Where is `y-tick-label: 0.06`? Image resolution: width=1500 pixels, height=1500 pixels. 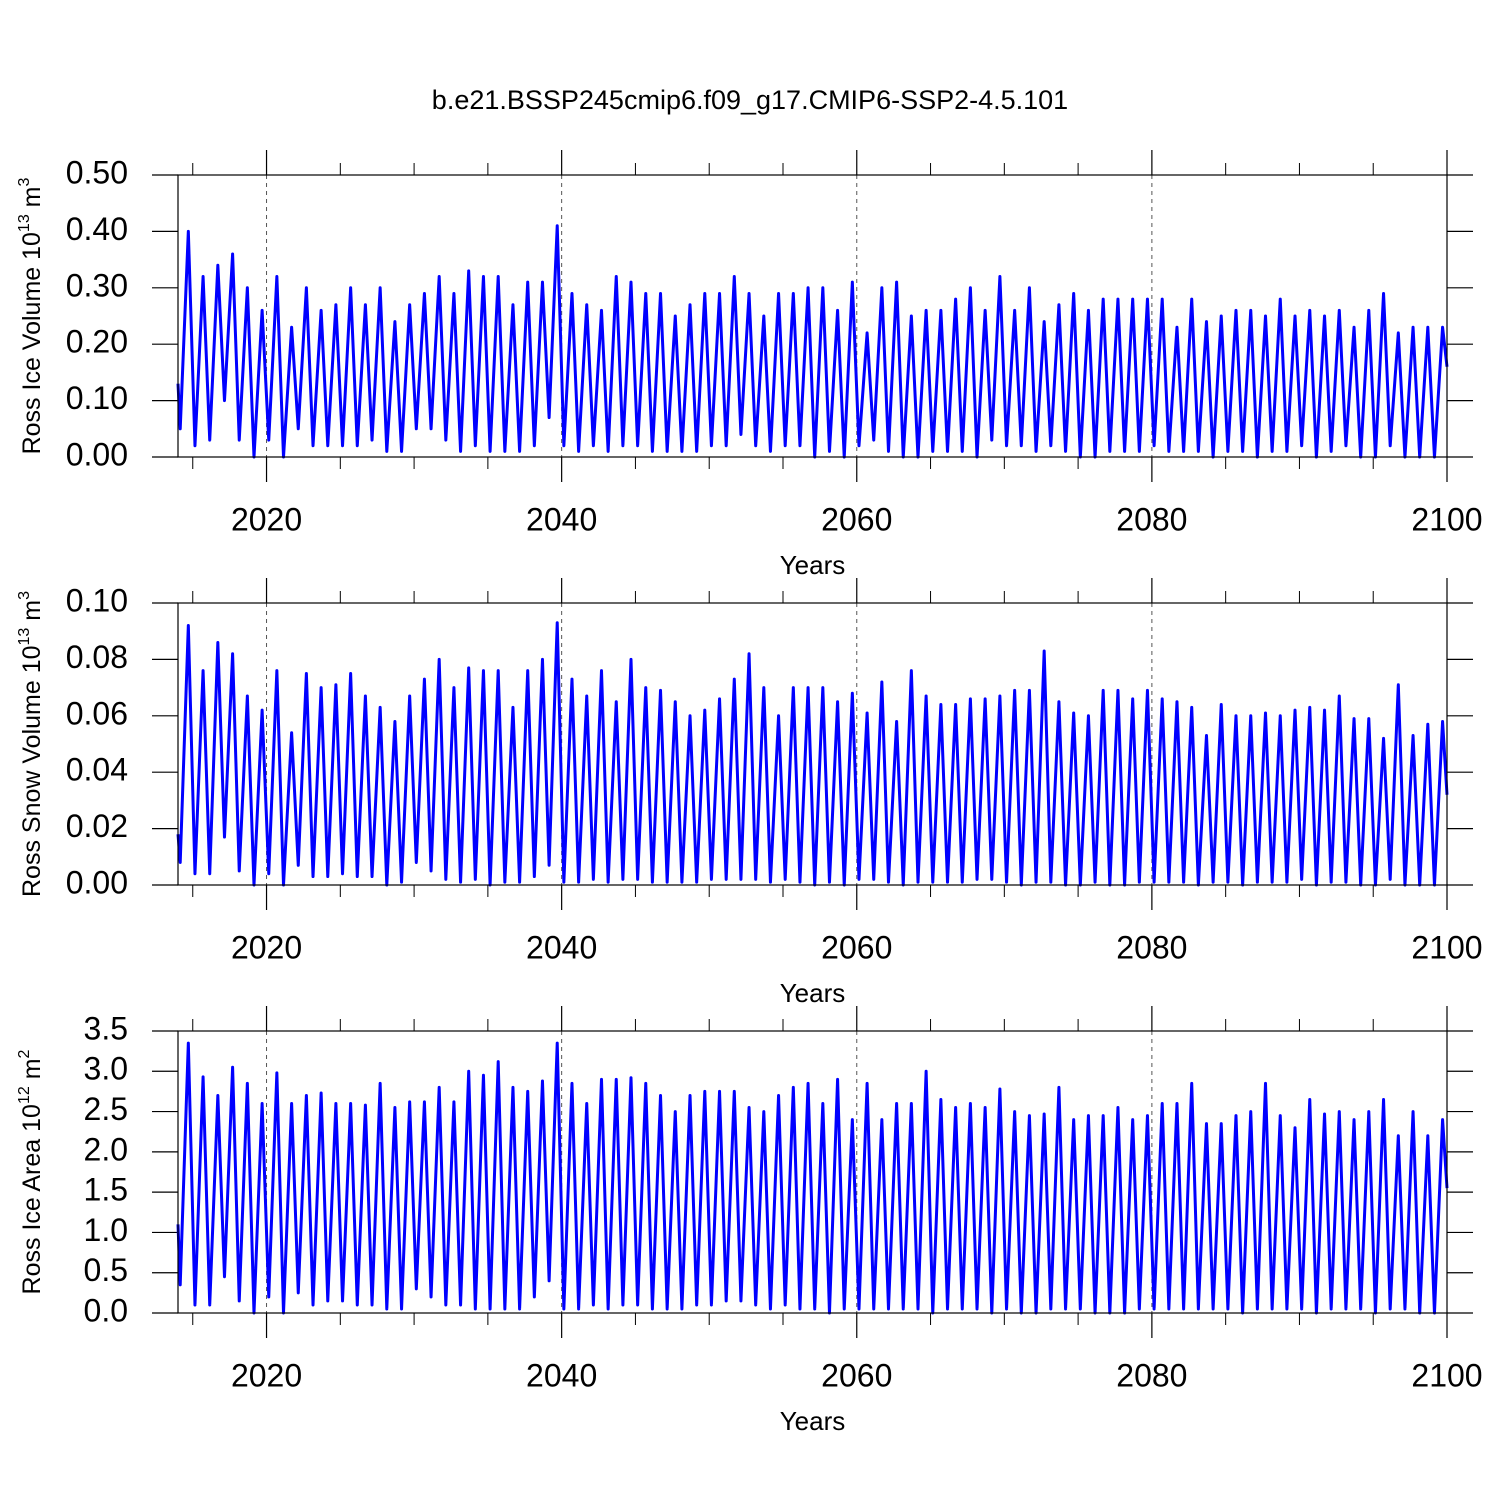 y-tick-label: 0.06 is located at coordinates (97, 713).